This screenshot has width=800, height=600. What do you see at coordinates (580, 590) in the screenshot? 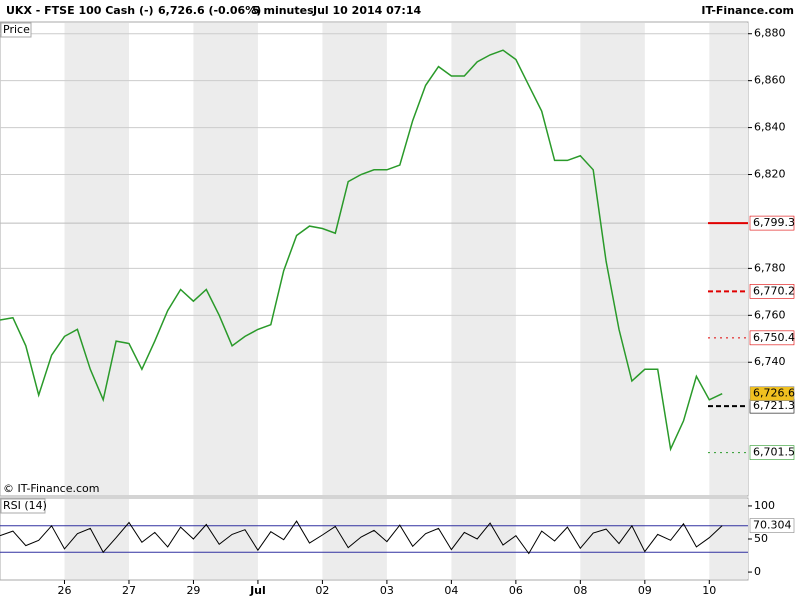
I see `x-tick-label: 08` at bounding box center [580, 590].